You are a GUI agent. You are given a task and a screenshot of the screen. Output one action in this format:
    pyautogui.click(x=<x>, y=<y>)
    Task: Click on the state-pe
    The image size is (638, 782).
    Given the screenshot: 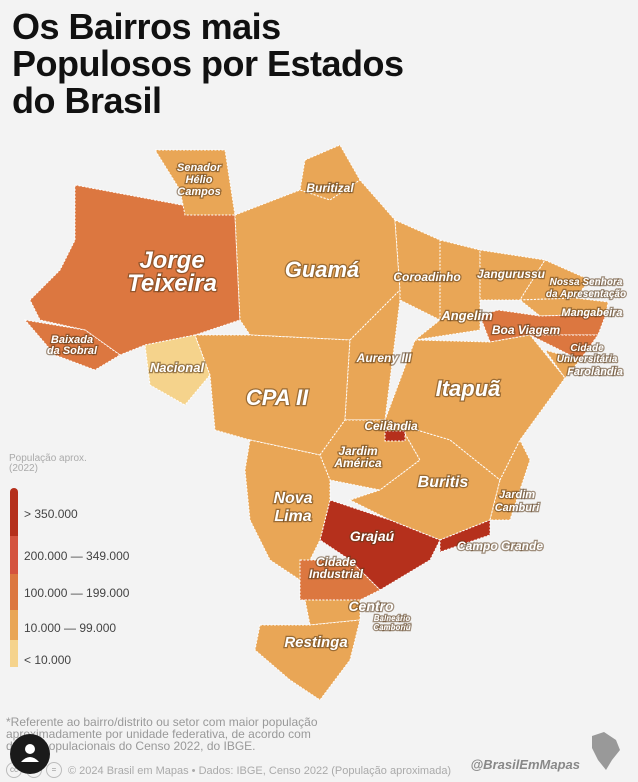 What is the action you would take?
    pyautogui.click(x=543, y=326)
    